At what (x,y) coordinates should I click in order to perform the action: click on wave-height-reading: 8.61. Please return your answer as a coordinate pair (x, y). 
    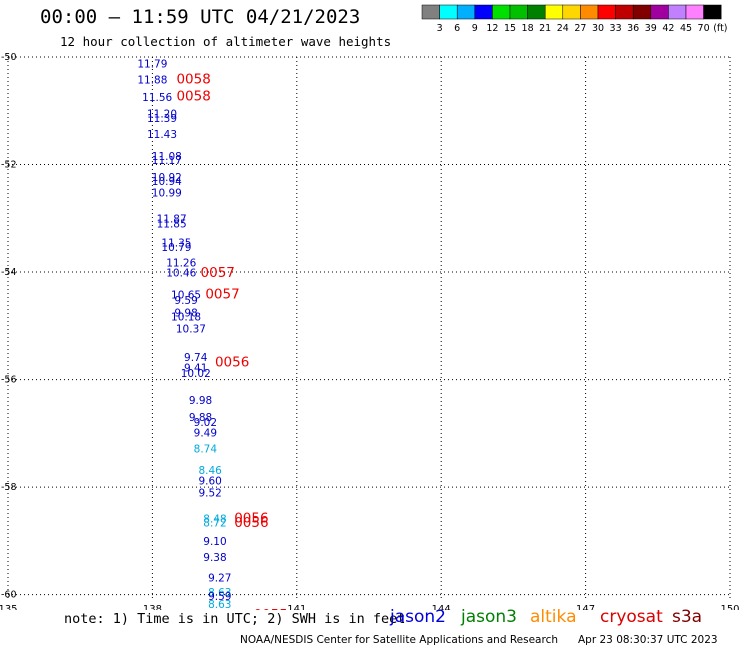
    Looking at the image, I should click on (219, 609).